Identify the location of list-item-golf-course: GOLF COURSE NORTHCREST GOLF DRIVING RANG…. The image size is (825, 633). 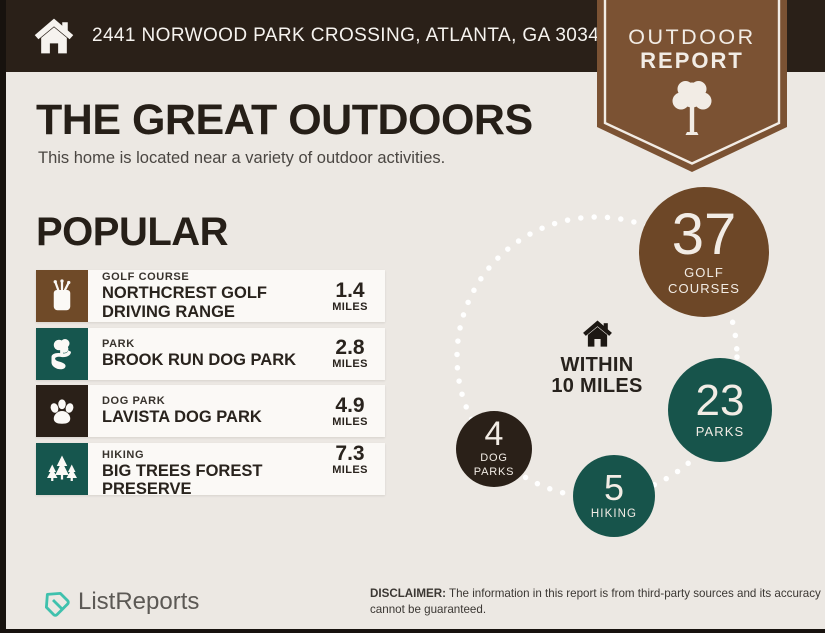
(210, 296).